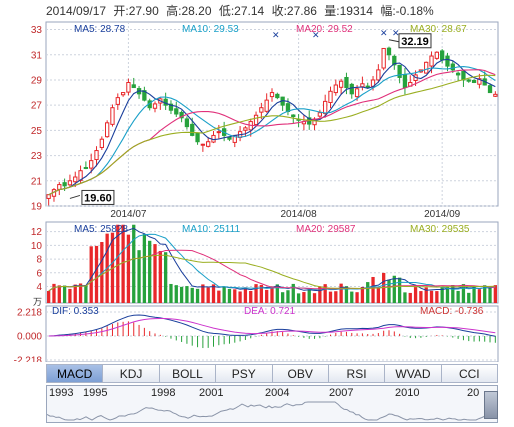 The width and height of the screenshot is (514, 427). I want to click on tab-boll: BOLL, so click(187, 373).